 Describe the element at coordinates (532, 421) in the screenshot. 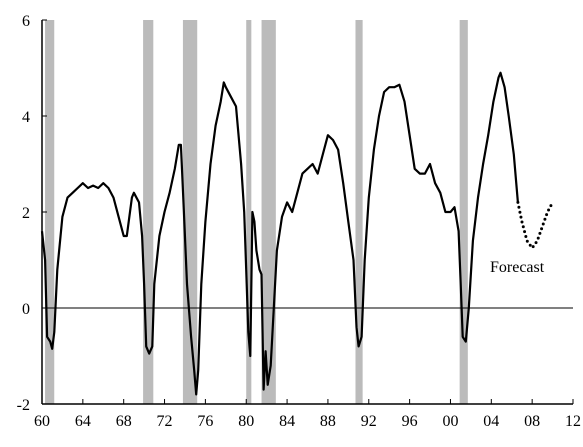

I see `x-tick-label: 08` at that location.